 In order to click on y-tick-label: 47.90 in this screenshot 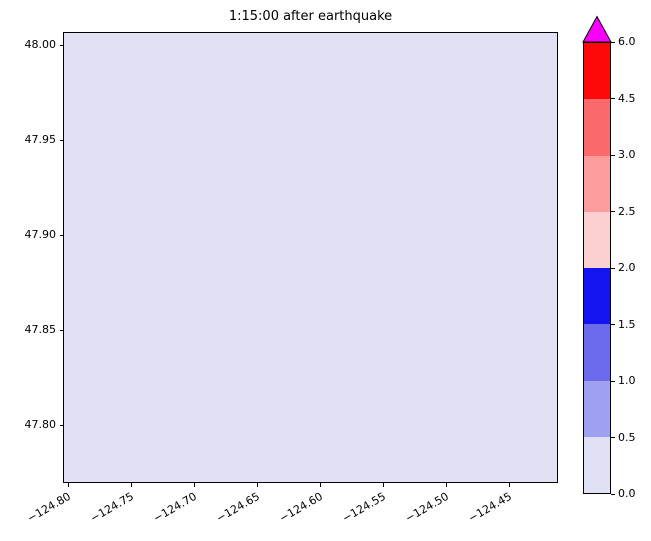, I will do `click(40, 234)`.